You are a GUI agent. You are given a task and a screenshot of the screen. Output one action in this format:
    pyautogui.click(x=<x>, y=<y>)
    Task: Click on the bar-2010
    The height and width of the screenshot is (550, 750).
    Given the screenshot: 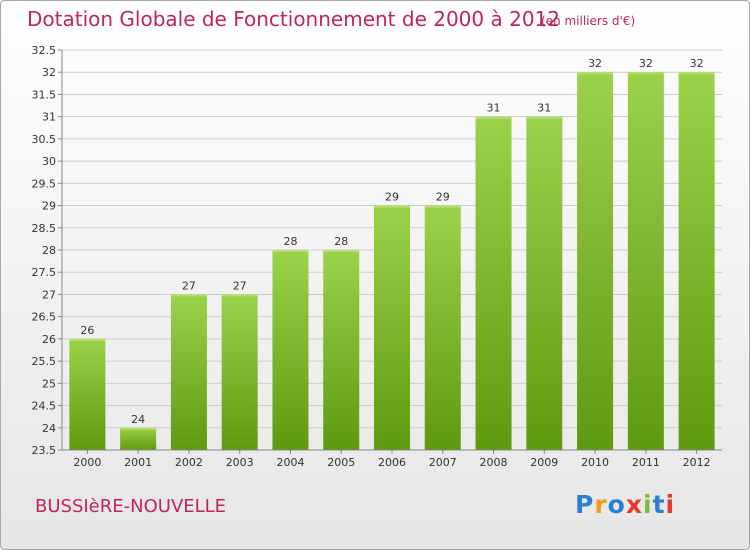 What is the action you would take?
    pyautogui.click(x=595, y=261)
    